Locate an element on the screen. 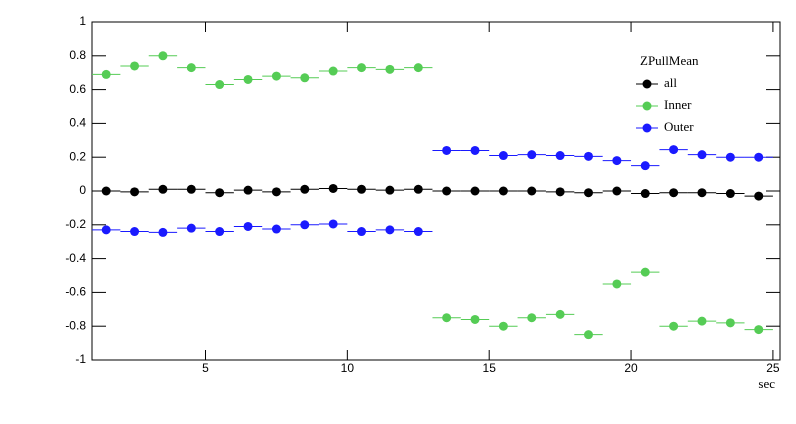  y-tick-label: 0.6 is located at coordinates (77, 89).